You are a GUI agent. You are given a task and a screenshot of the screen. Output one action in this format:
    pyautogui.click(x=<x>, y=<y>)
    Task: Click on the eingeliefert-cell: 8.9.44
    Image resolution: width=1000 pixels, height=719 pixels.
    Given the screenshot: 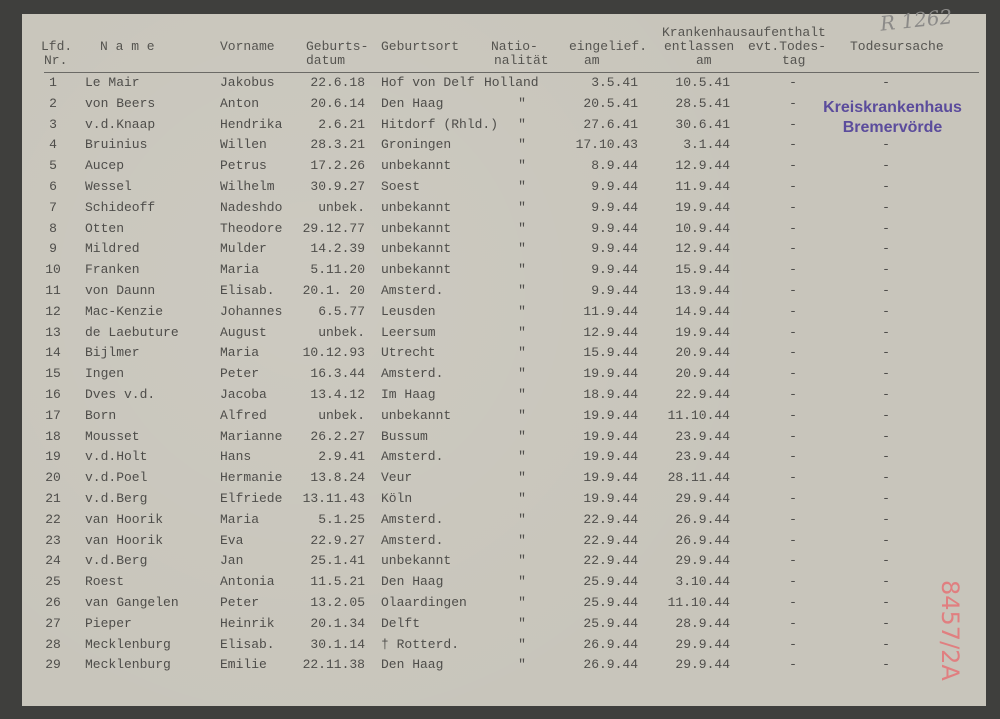 What is the action you would take?
    pyautogui.click(x=614, y=166)
    